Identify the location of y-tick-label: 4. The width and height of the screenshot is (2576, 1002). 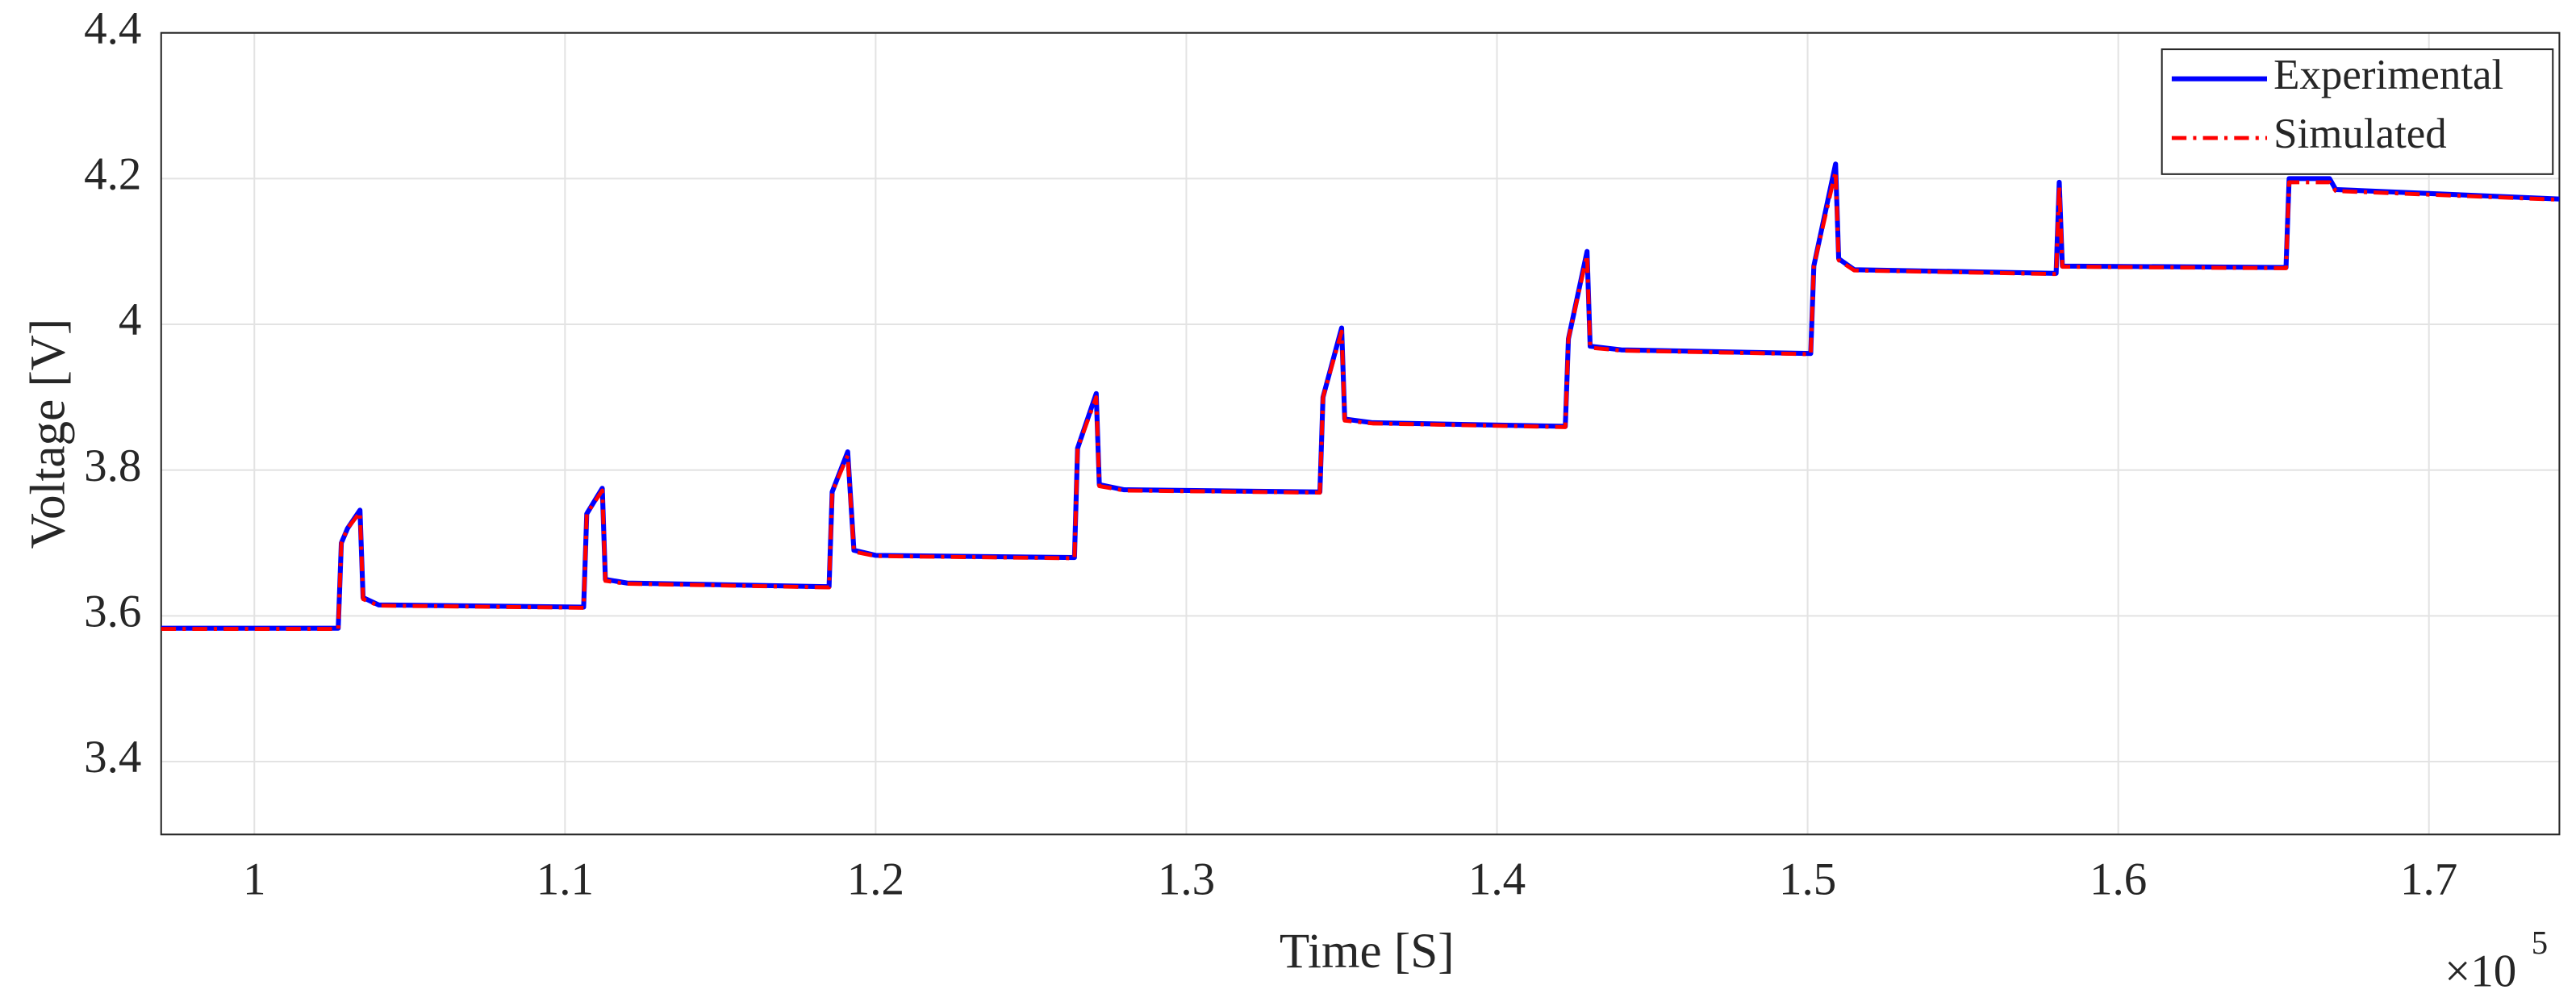
(130, 319).